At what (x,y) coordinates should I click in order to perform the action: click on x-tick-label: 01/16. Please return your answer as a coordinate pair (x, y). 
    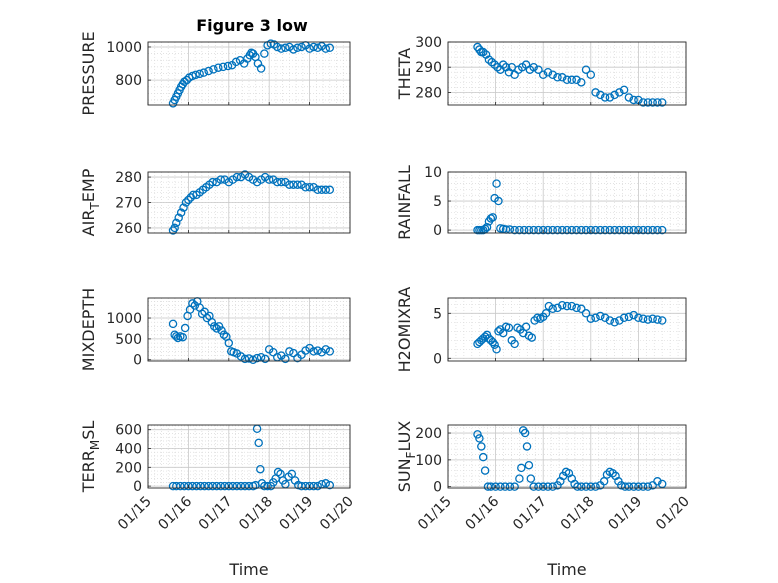
    Looking at the image, I should click on (483, 513).